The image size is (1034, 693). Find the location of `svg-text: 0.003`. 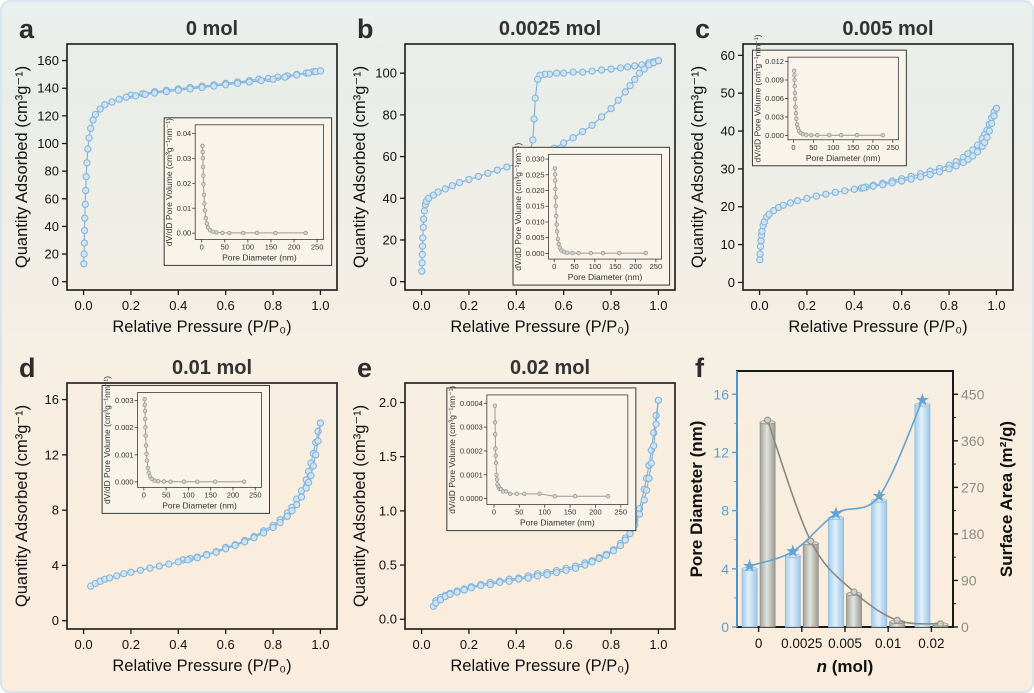

svg-text: 0.003 is located at coordinates (124, 400).